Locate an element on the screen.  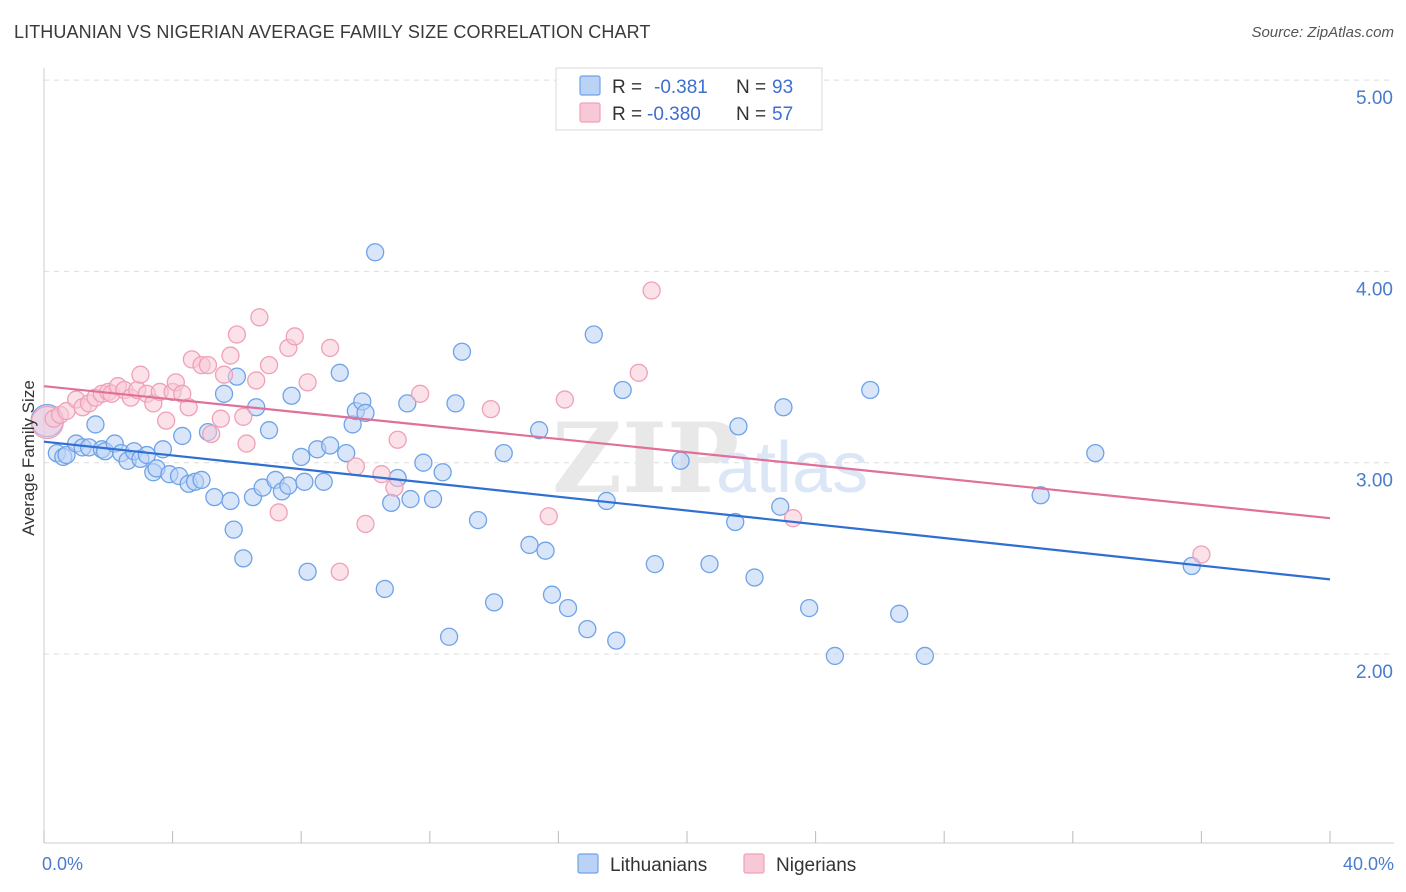
watermark: ZIP atlas is located at coordinates (710, 458).